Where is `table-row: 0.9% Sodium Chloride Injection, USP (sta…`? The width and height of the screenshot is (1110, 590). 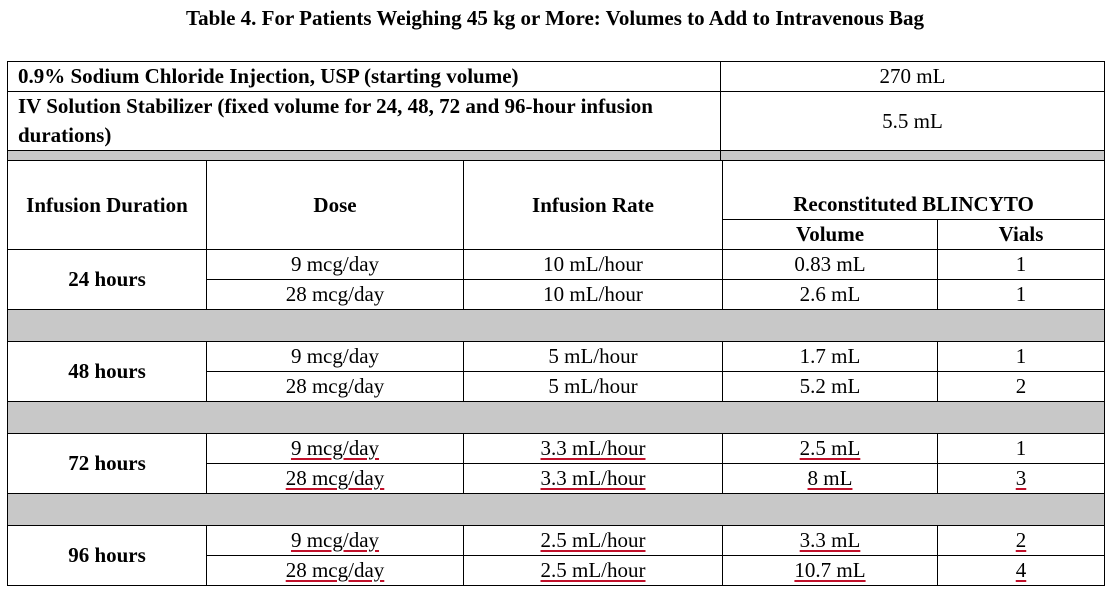
table-row: 0.9% Sodium Chloride Injection, USP (sta… is located at coordinates (556, 76).